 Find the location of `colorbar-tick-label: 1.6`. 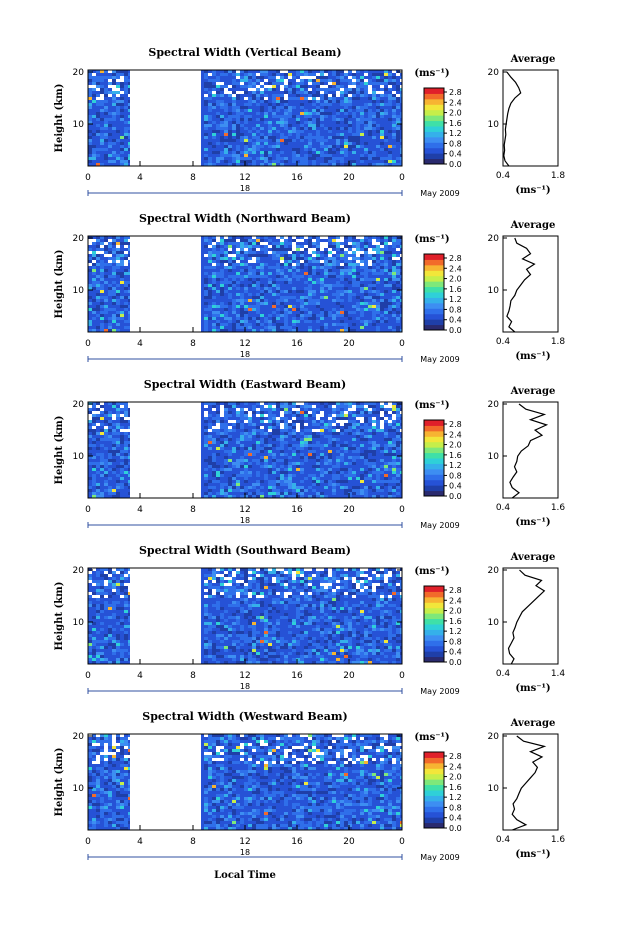

colorbar-tick-label: 1.6 is located at coordinates (455, 621).